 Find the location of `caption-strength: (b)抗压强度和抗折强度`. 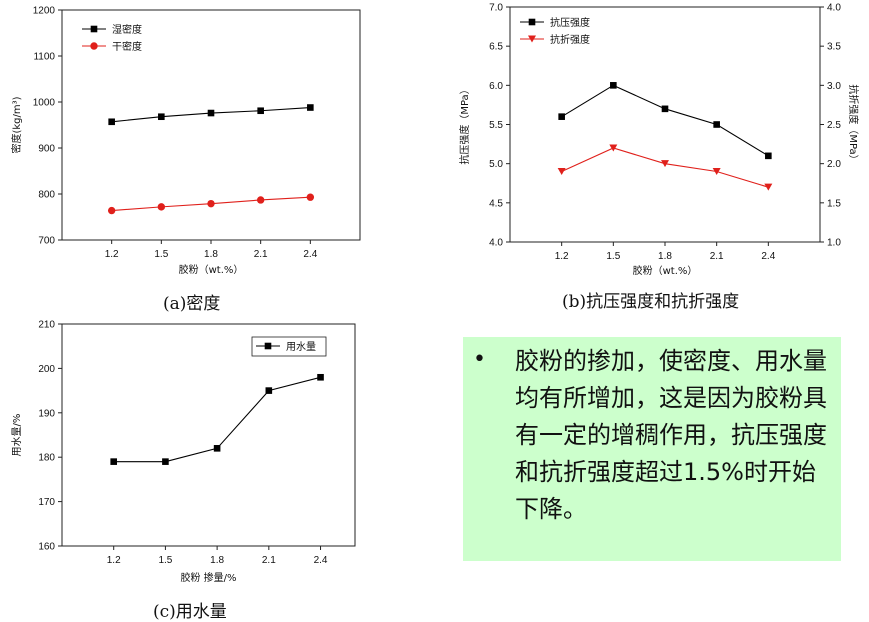

caption-strength: (b)抗压强度和抗折强度 is located at coordinates (651, 302).